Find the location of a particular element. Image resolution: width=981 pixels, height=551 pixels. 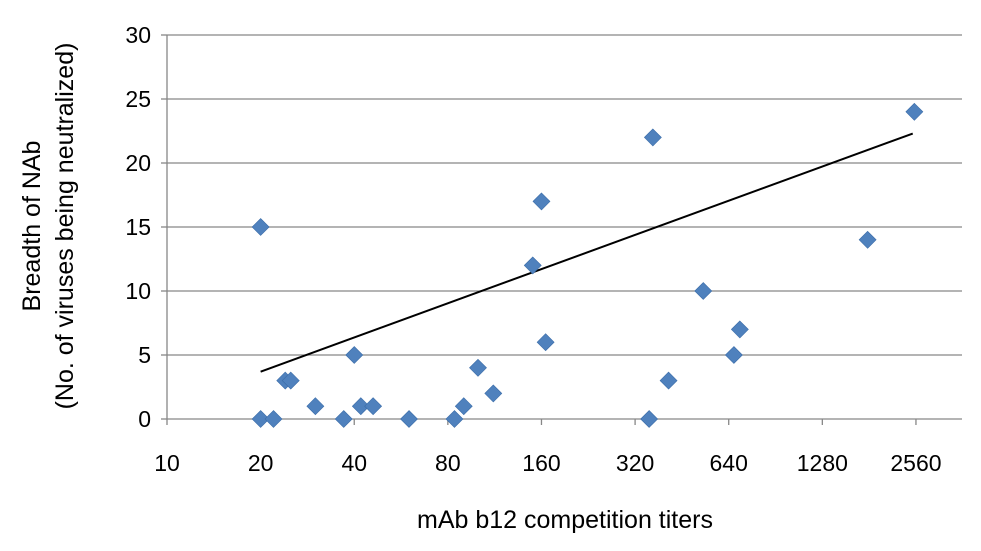

x-tick-label: 80 is located at coordinates (448, 463).